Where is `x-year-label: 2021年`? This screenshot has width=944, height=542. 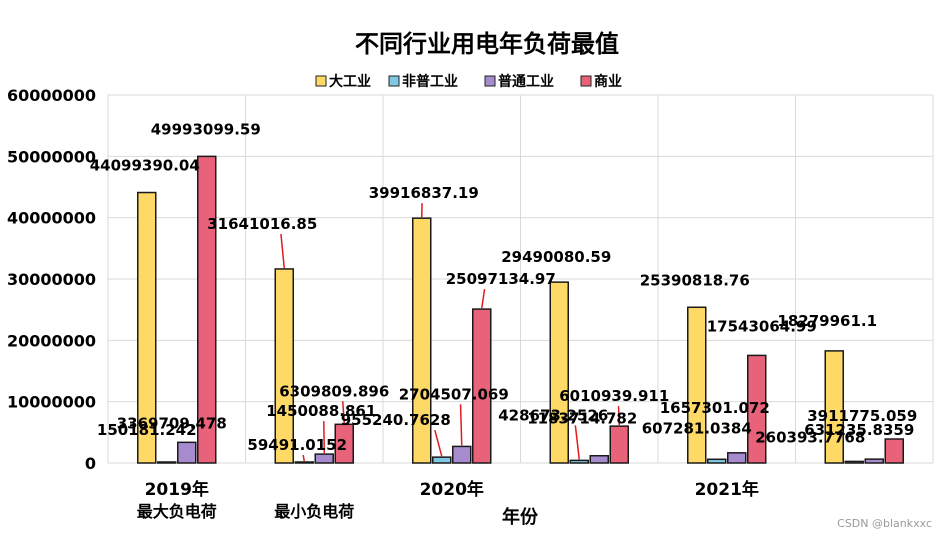
x-year-label: 2021年 is located at coordinates (727, 489).